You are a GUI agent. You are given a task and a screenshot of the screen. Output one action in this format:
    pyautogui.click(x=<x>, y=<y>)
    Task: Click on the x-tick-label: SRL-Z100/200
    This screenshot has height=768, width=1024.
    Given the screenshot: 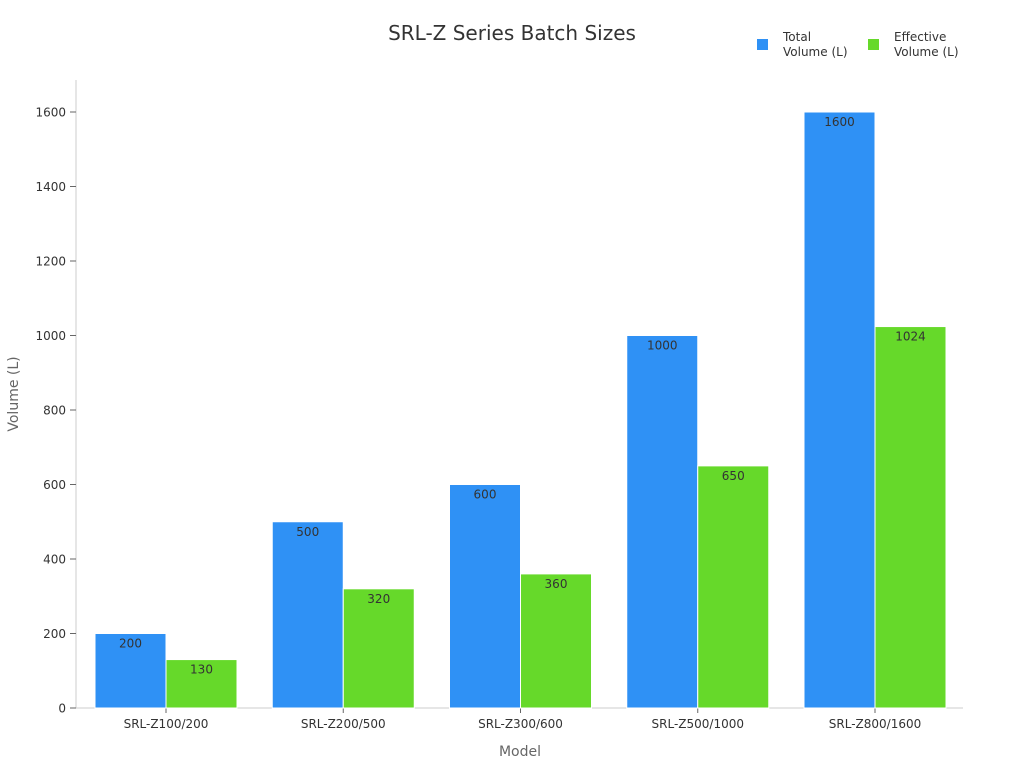 What is the action you would take?
    pyautogui.click(x=166, y=724)
    